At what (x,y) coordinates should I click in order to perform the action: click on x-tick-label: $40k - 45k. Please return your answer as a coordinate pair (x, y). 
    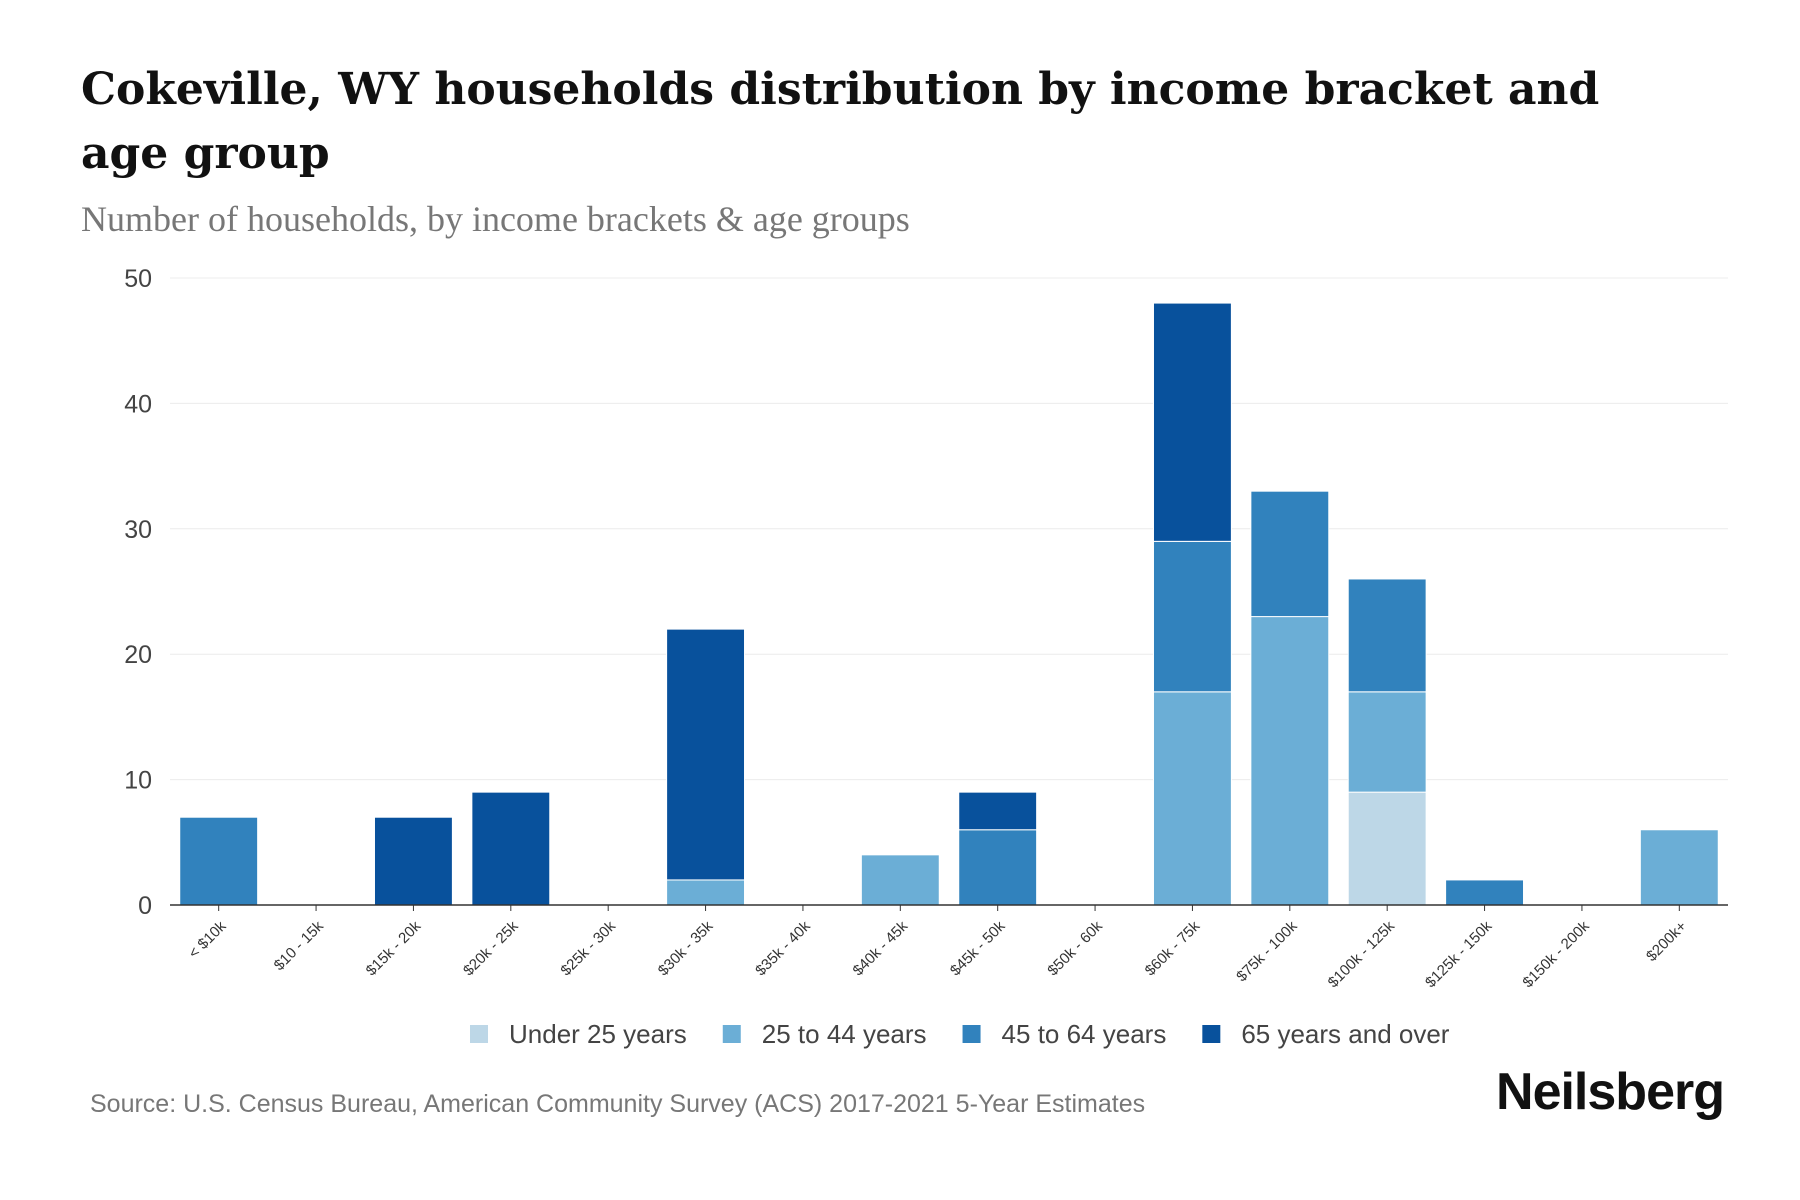
    Looking at the image, I should click on (881, 948).